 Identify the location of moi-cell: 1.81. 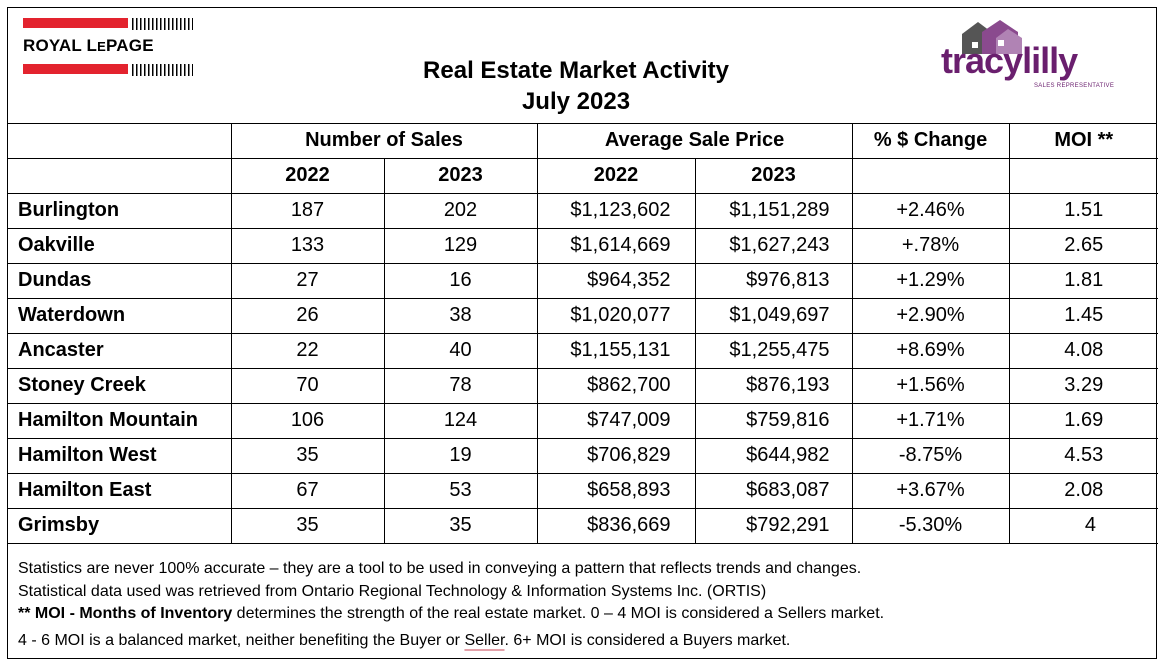
(1083, 280).